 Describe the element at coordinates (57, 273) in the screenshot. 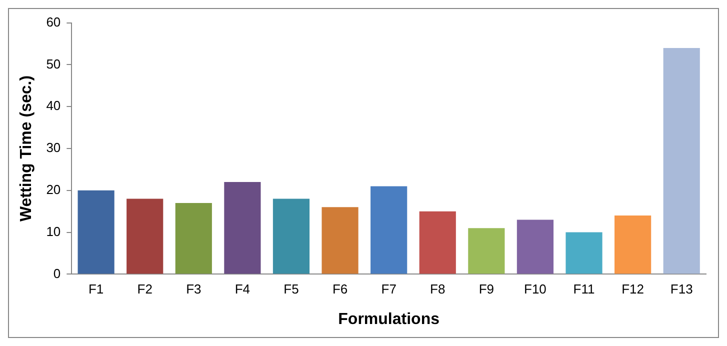

I see `y-tick-label: 0` at that location.